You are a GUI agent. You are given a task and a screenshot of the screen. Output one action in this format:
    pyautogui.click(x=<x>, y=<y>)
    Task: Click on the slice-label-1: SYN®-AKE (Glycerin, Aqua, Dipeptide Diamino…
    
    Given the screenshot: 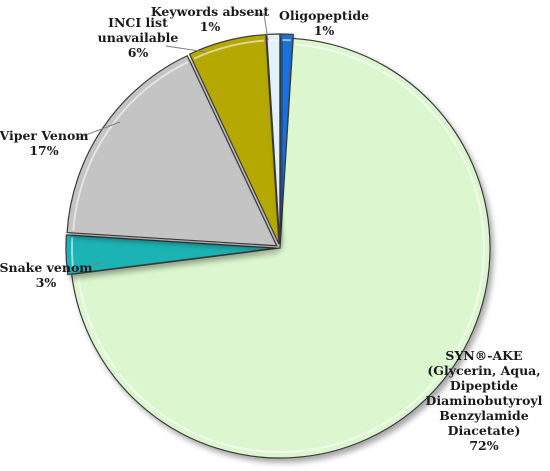 What is the action you would take?
    pyautogui.click(x=484, y=400)
    